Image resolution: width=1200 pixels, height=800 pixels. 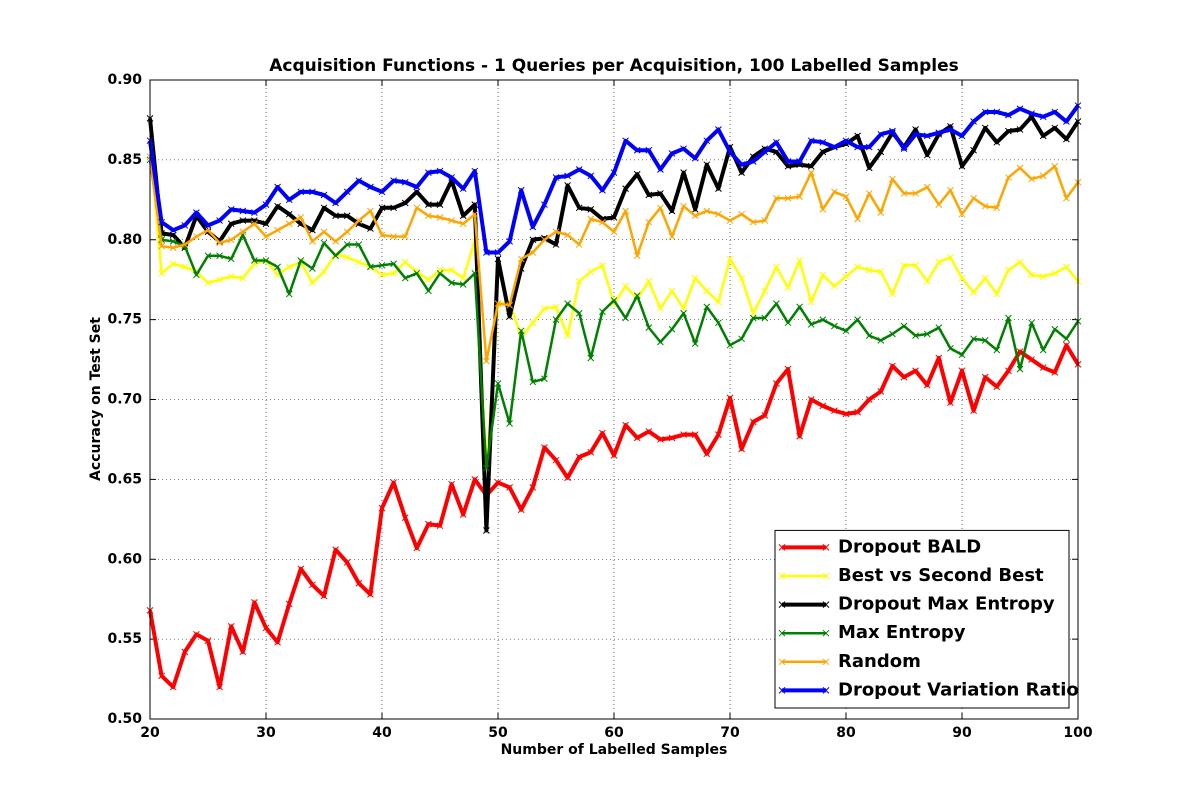 I want to click on y-axis-label: Accuracy on Test Set, so click(x=96, y=399).